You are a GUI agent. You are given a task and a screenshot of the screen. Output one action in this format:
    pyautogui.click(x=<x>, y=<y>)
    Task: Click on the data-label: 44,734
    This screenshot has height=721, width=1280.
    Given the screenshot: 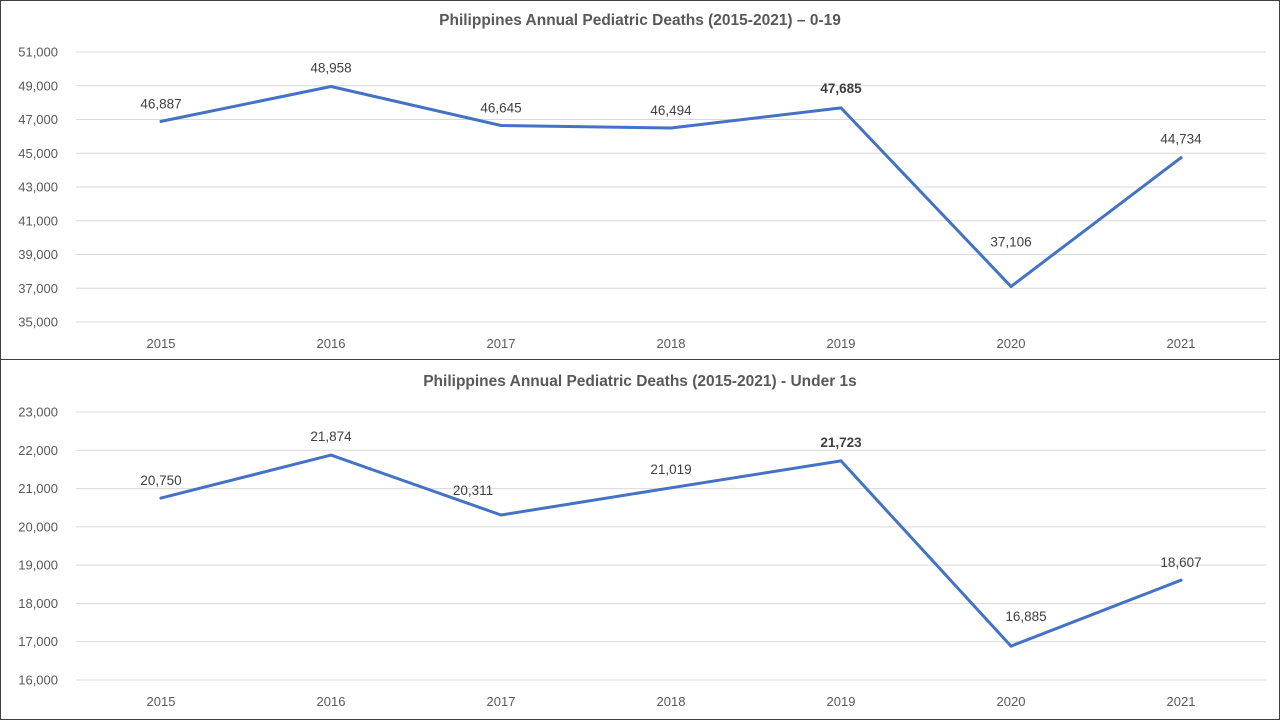 What is the action you would take?
    pyautogui.click(x=1181, y=139)
    